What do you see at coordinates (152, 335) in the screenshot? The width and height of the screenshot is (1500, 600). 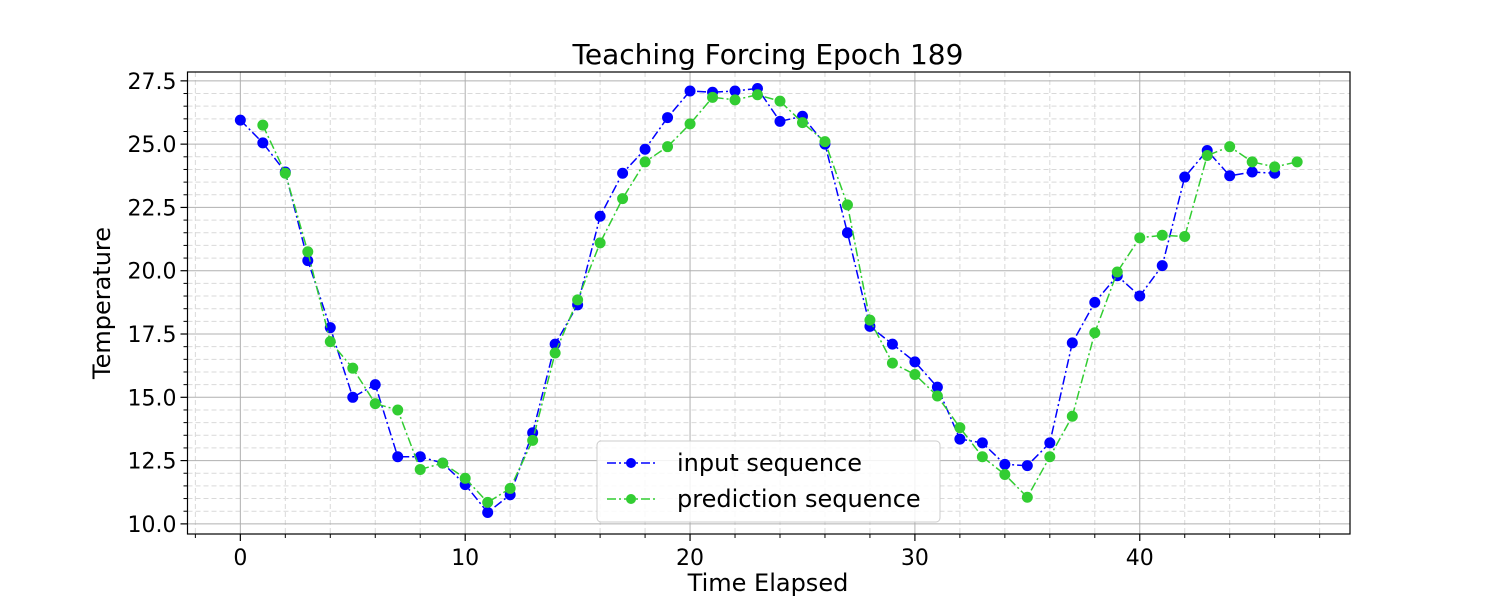 I see `y-tick-label: 17.5` at bounding box center [152, 335].